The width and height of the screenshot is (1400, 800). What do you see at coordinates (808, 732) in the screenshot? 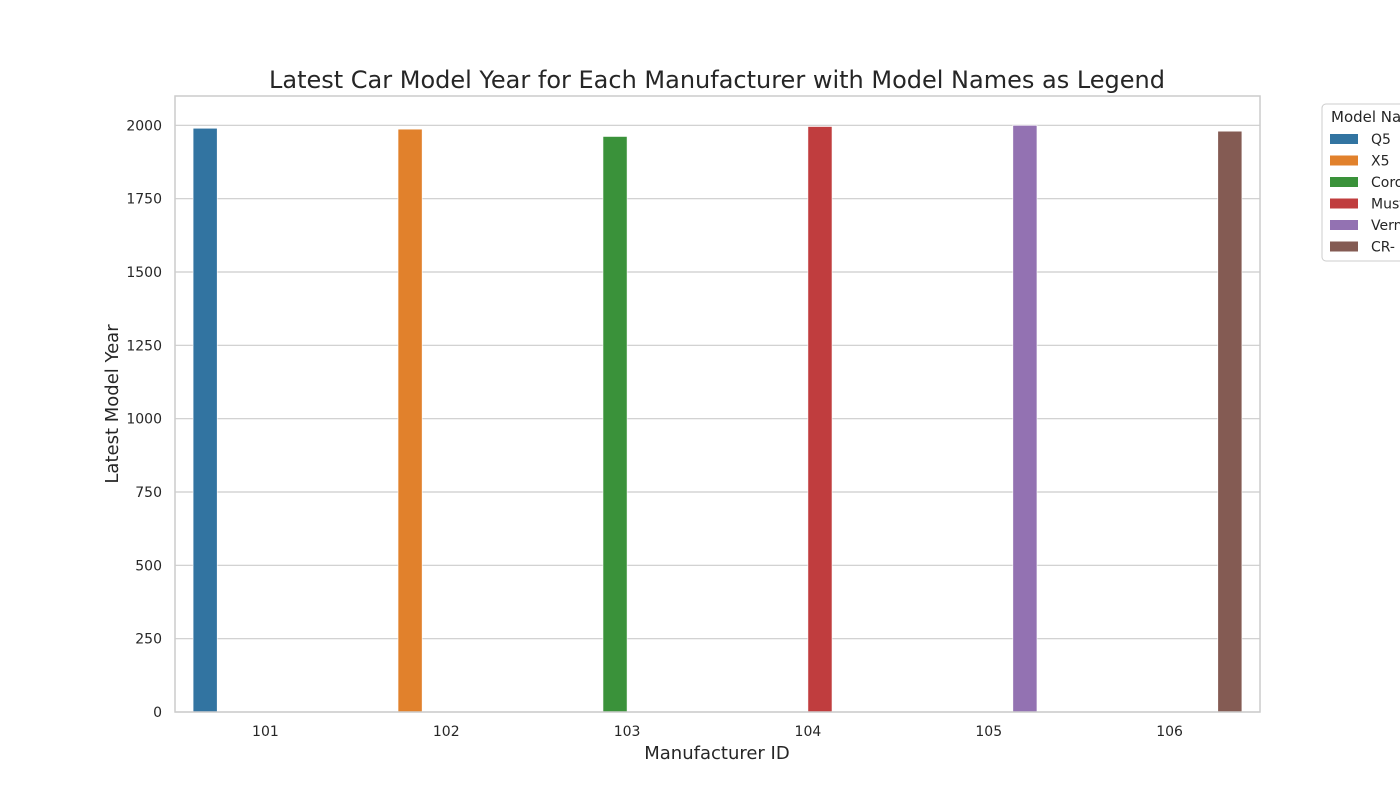
I see `x-tick-label: 104` at bounding box center [808, 732].